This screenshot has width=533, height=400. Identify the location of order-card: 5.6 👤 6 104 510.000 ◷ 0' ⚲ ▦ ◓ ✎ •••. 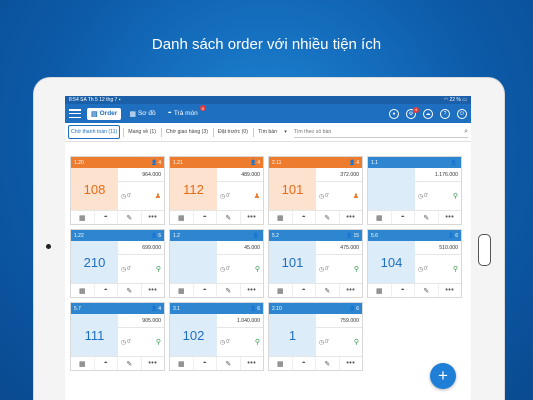
(414, 263).